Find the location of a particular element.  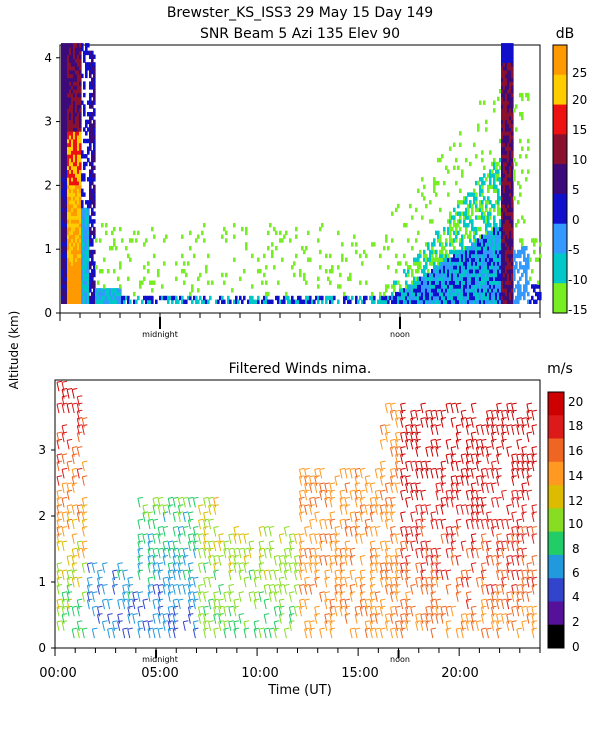

figure-title: Brewster_KS_ISS3 29 May 15 Day 149 is located at coordinates (300, 13).